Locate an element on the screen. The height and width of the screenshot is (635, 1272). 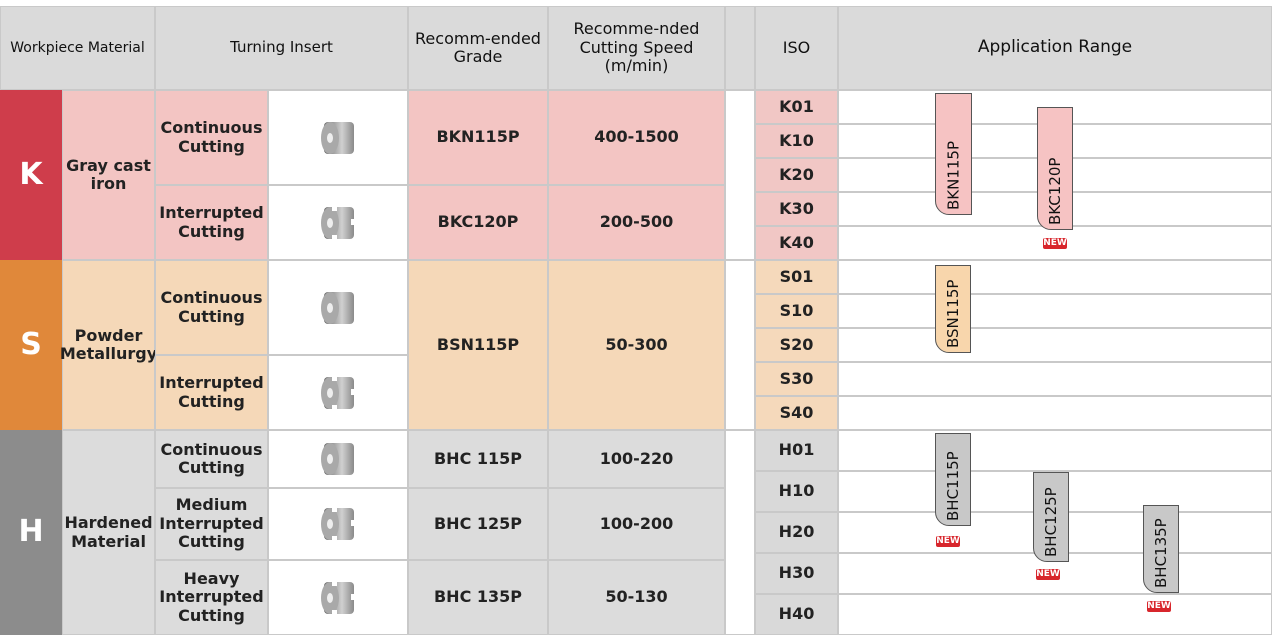
header-speed: Recomme-nded Cutting Speed (m/min) is located at coordinates (636, 48).